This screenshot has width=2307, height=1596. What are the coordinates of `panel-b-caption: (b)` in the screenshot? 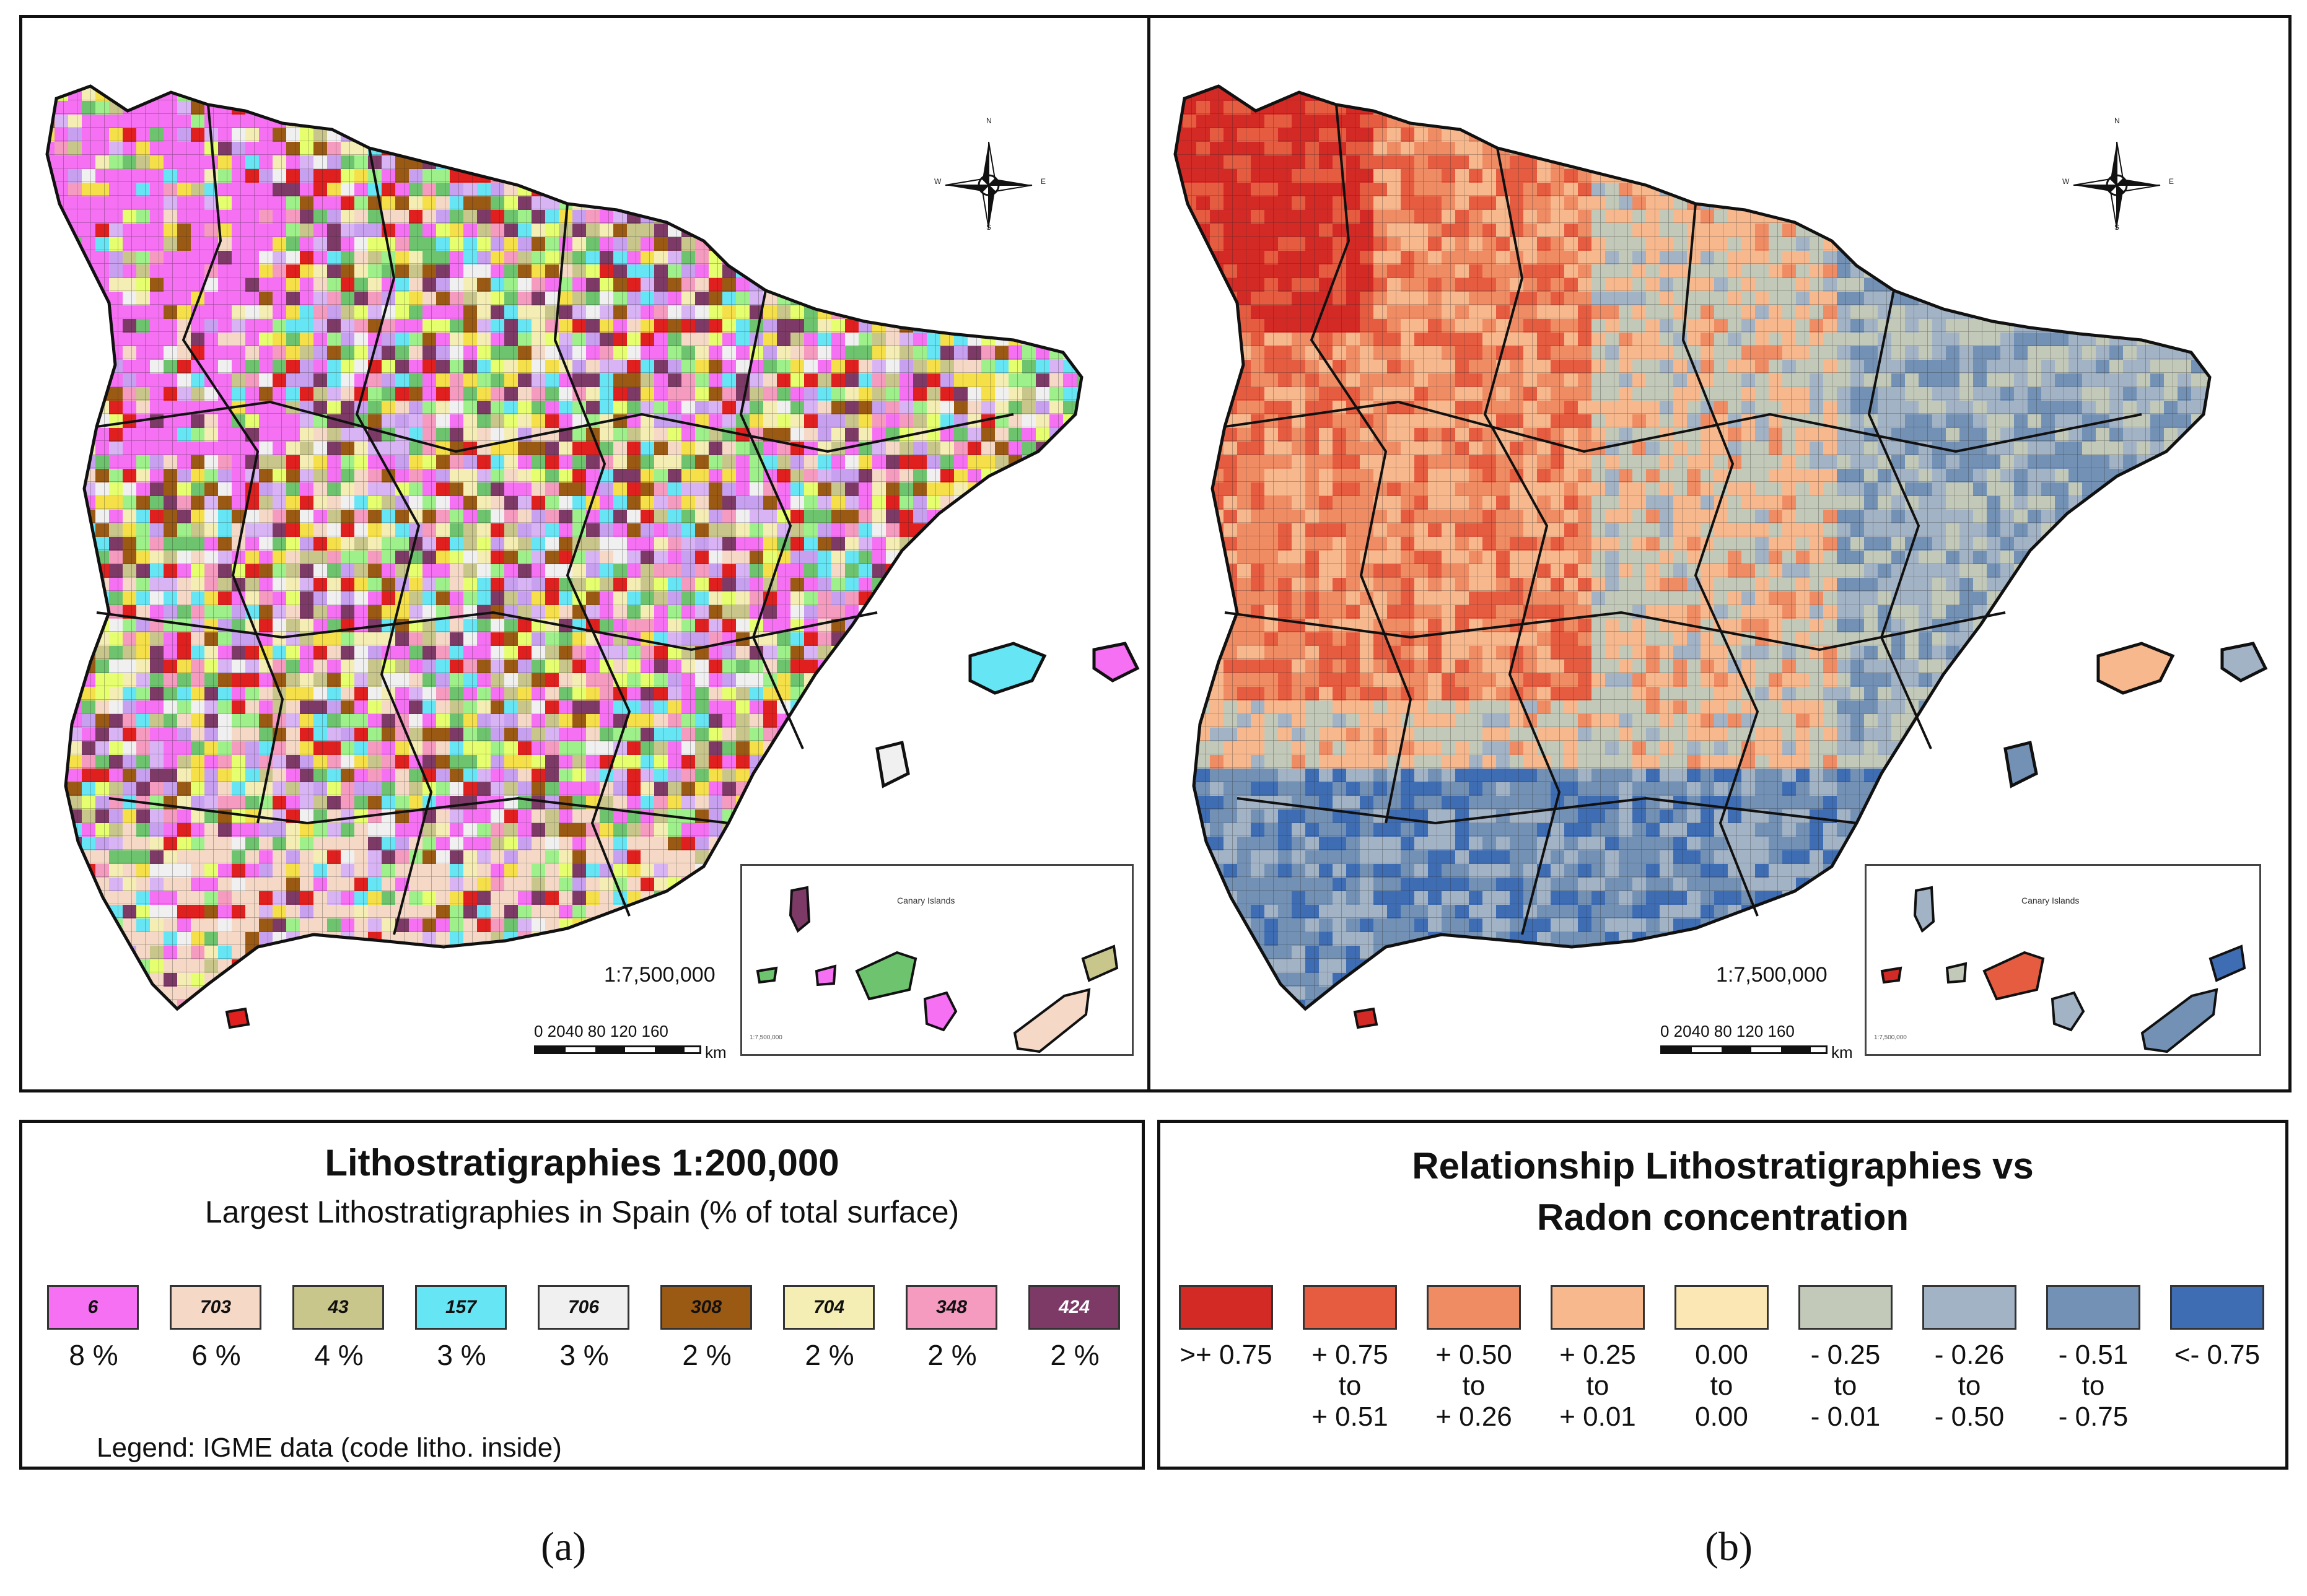 It's located at (1729, 1546).